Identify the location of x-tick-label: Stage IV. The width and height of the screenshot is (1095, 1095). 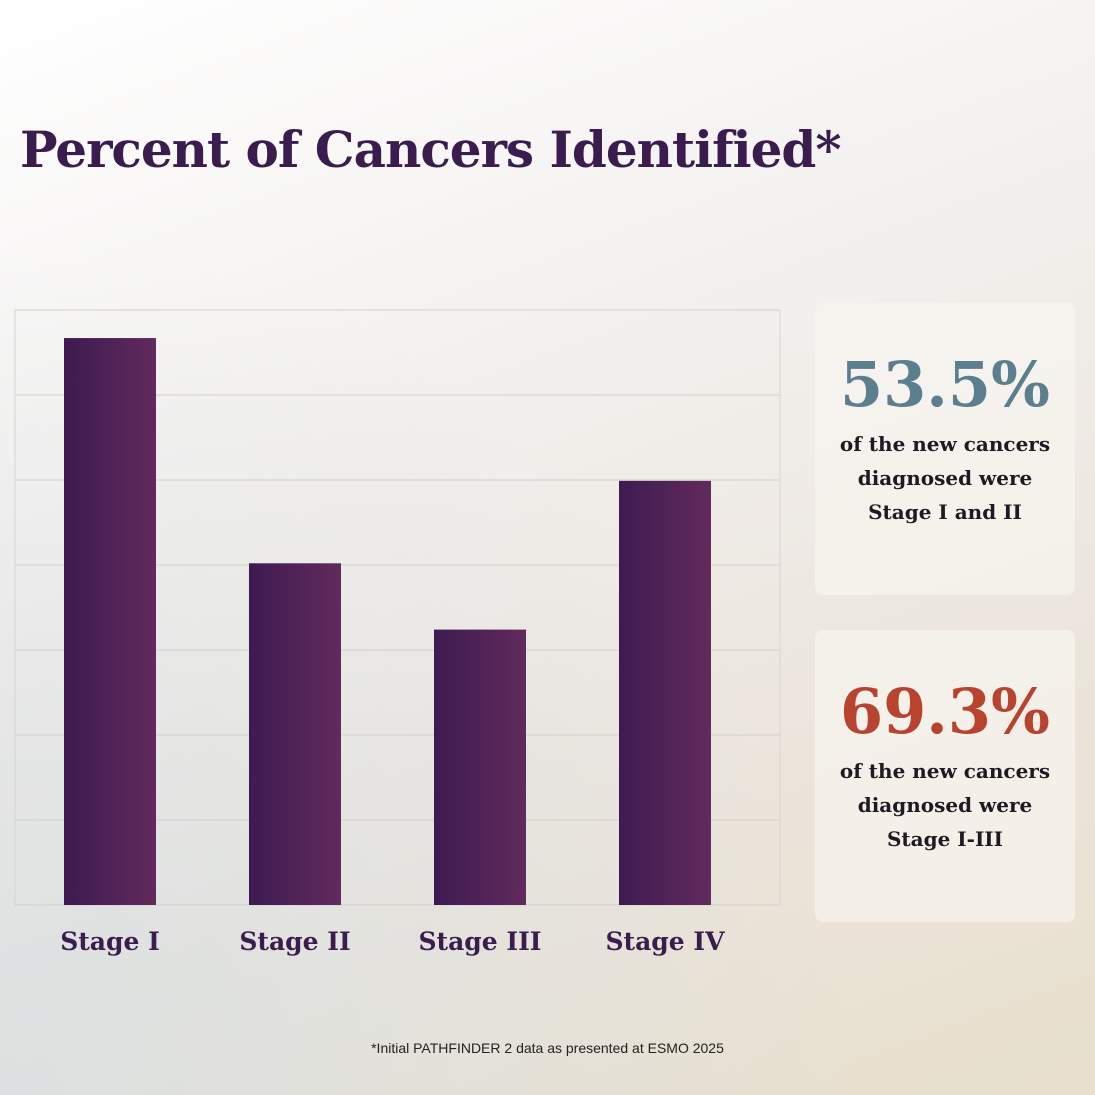
(666, 941).